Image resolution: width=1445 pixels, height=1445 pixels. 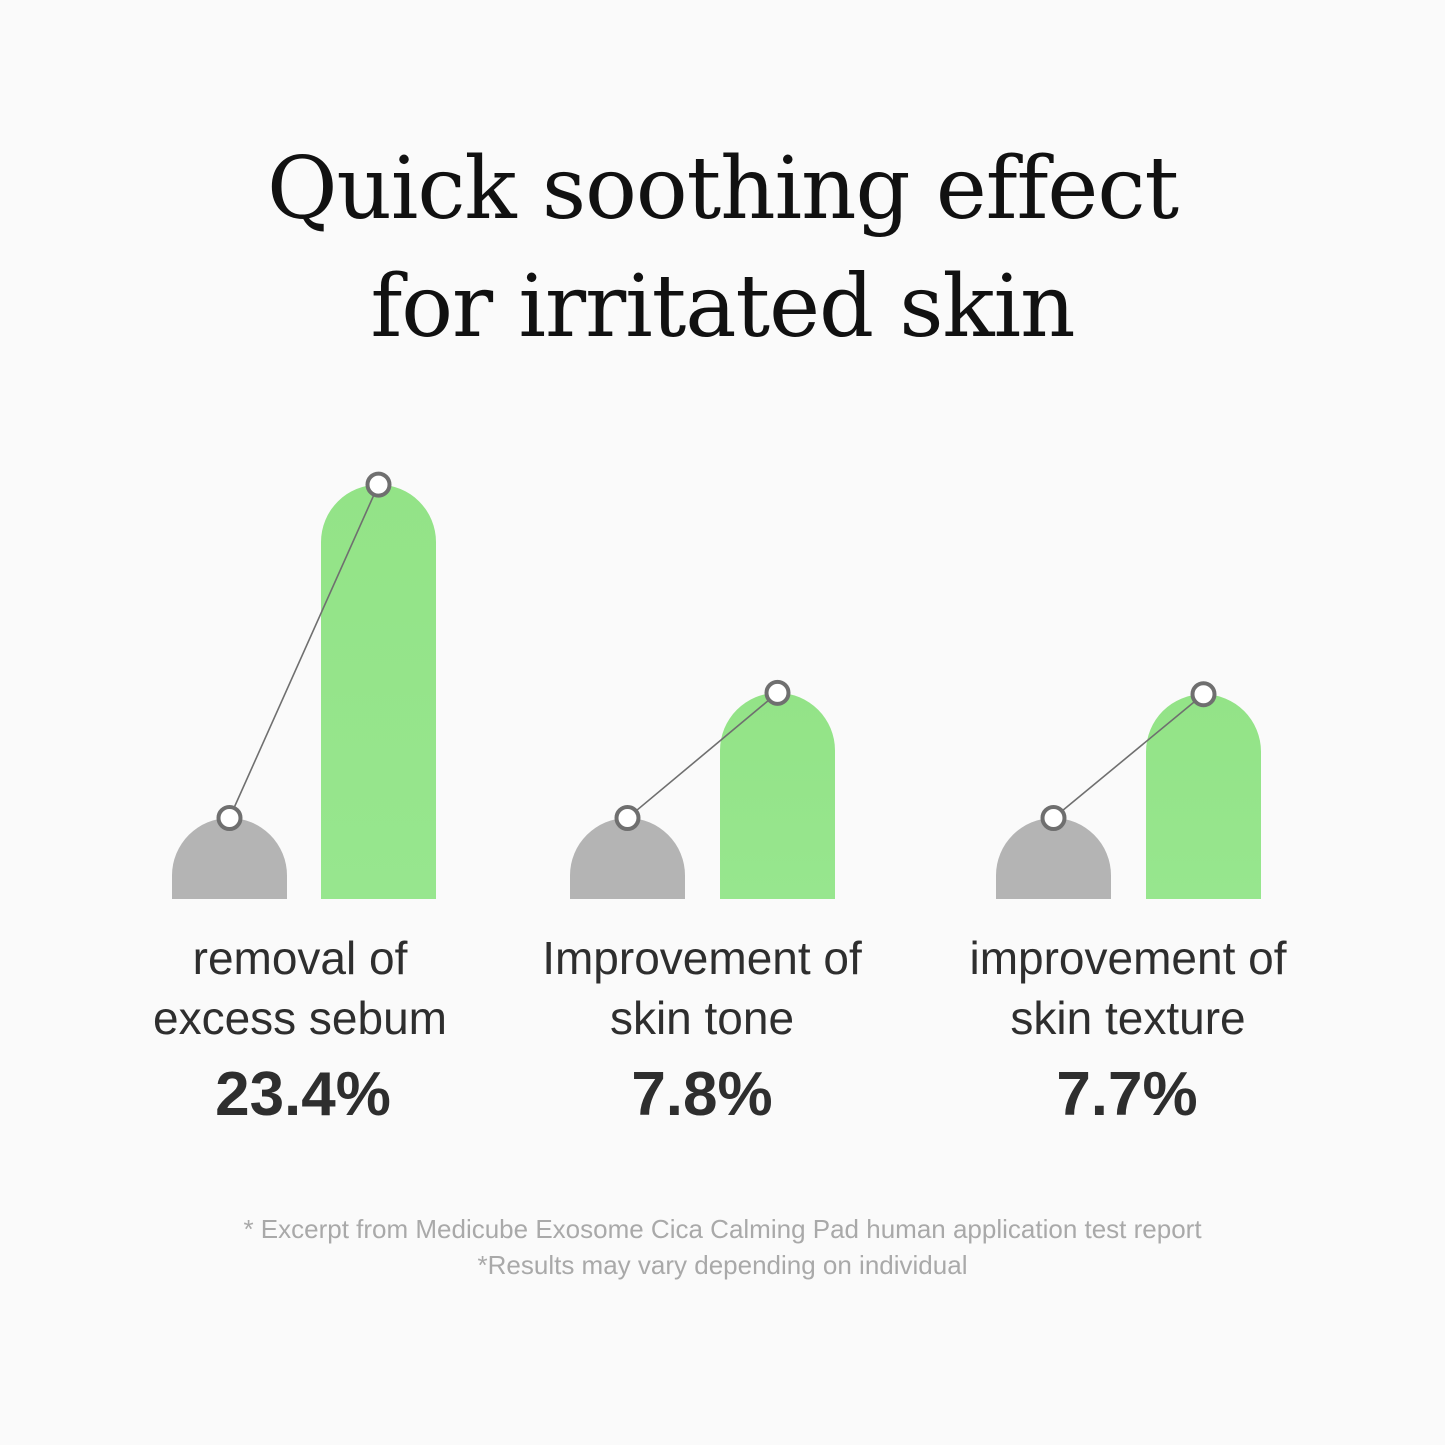 What do you see at coordinates (702, 1018) in the screenshot?
I see `category-label-tone-line-2: skin tone` at bounding box center [702, 1018].